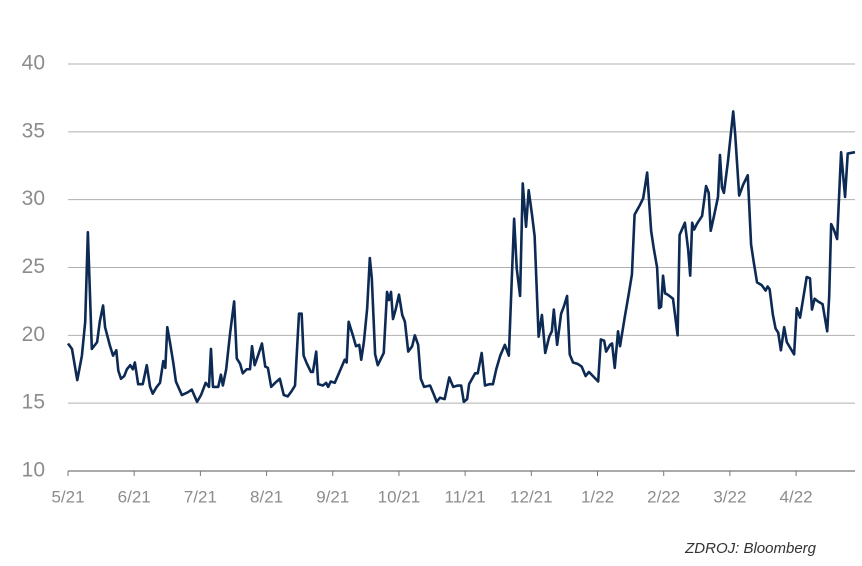  I want to click on x-tick-label: 12/21, so click(531, 496).